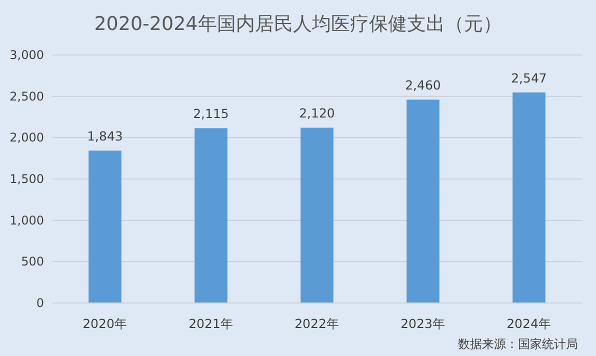 The image size is (596, 356). Describe the element at coordinates (27, 137) in the screenshot. I see `y-tick-label: 2,000` at that location.